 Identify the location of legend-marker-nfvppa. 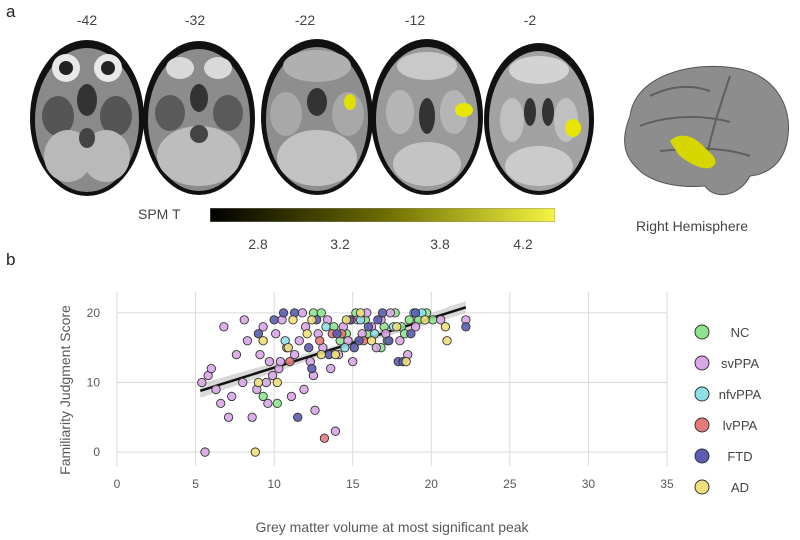
(702, 394).